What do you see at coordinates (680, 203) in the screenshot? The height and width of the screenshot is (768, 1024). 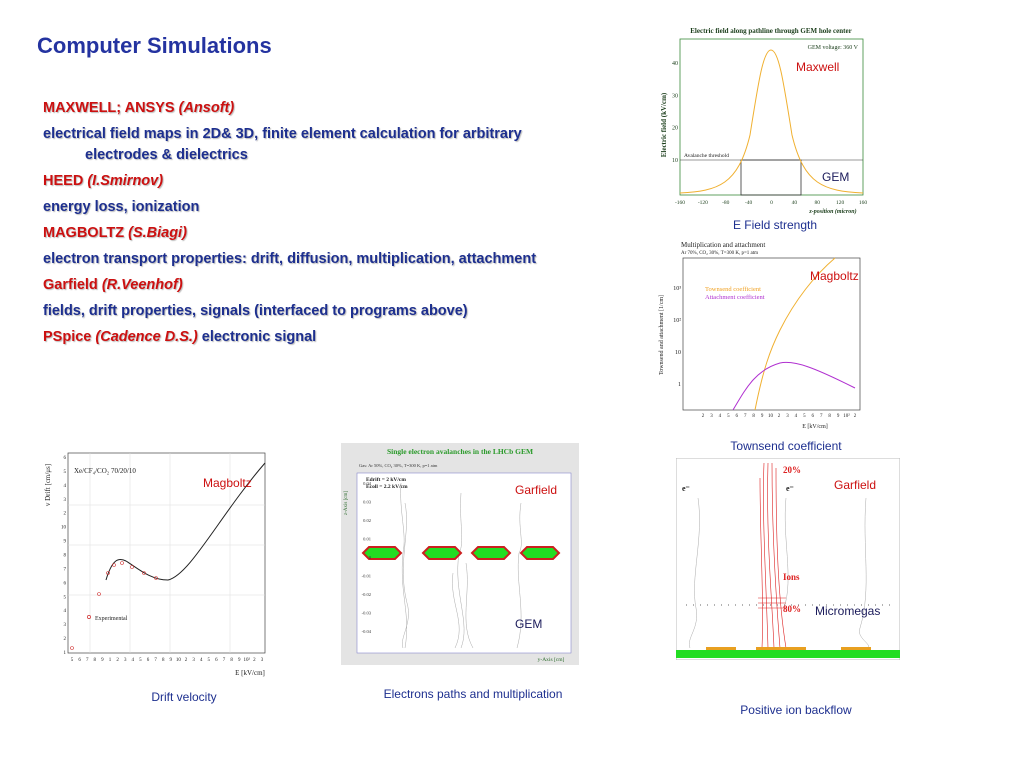 I see `x-tick-label: -160` at bounding box center [680, 203].